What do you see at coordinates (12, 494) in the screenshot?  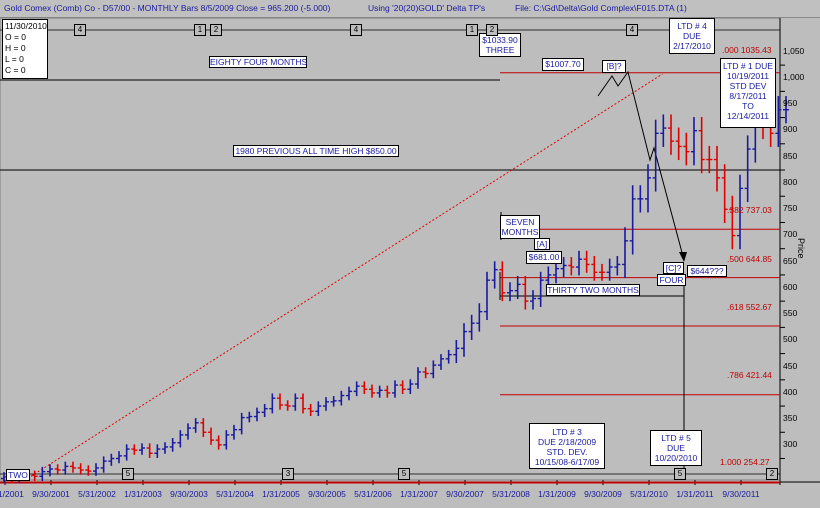 I see `x-tick-label: 1/31/2001` at bounding box center [12, 494].